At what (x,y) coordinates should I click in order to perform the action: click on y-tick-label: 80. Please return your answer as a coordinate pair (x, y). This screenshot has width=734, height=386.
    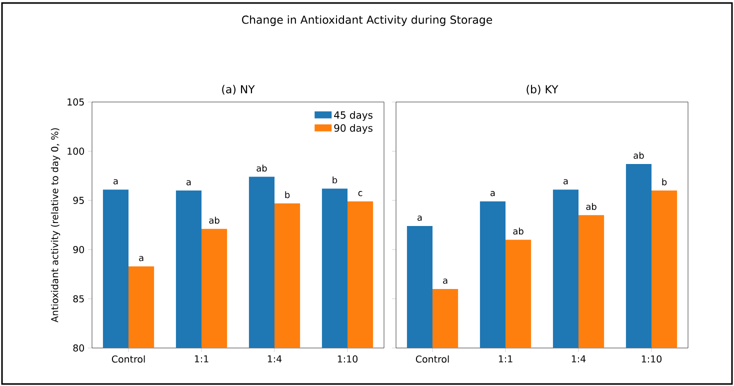
    Looking at the image, I should click on (78, 348).